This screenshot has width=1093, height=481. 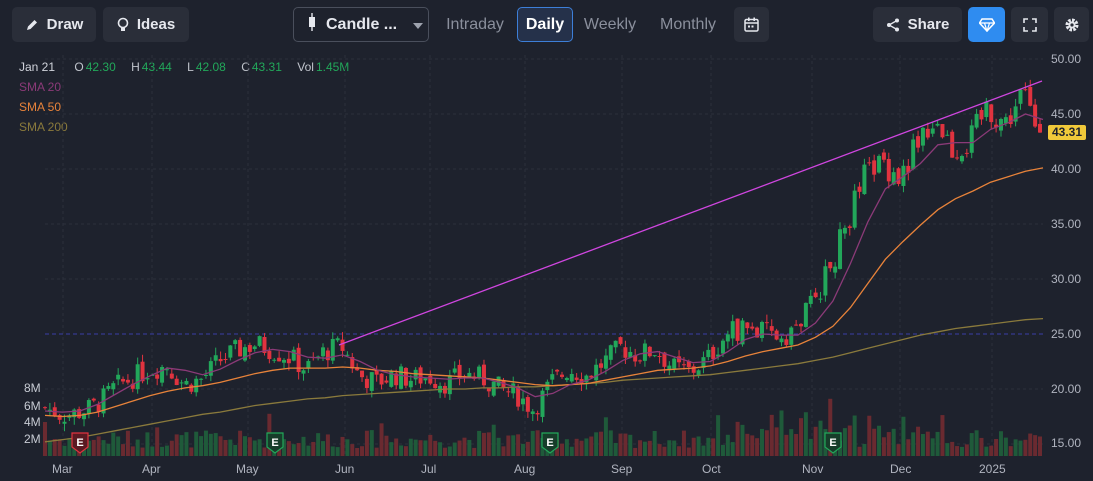 What do you see at coordinates (1029, 24) in the screenshot?
I see `fullscreen-button` at bounding box center [1029, 24].